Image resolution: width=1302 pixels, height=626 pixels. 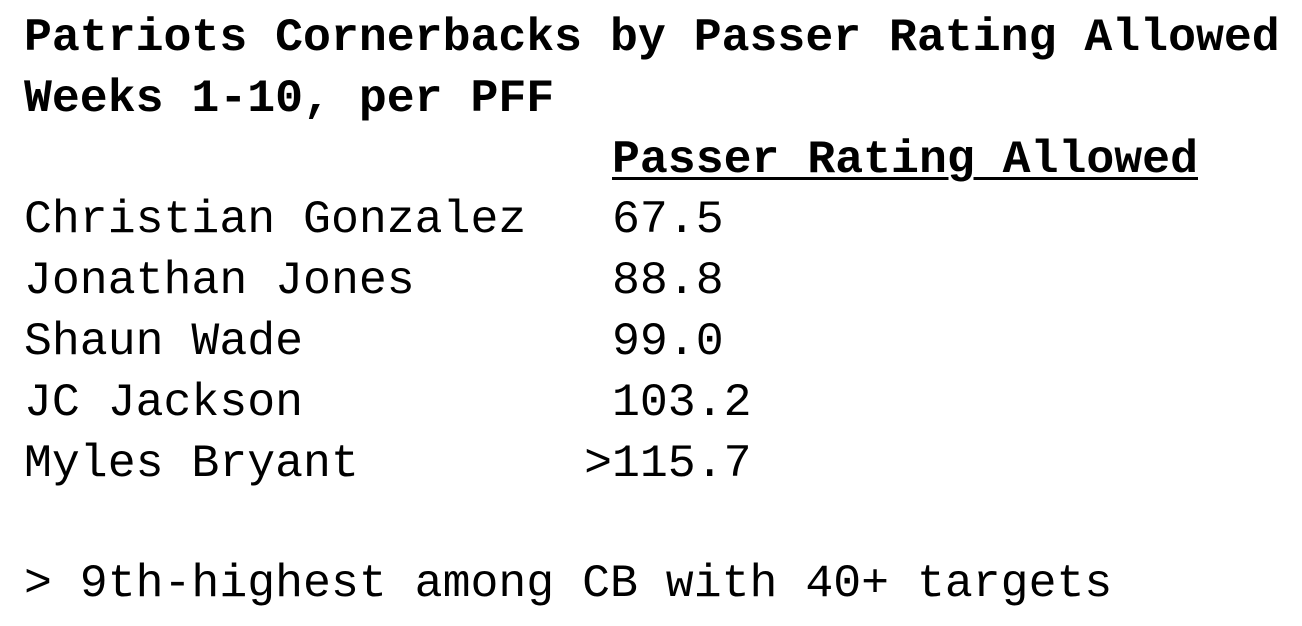 I want to click on player-name: Shaun Wade, so click(x=164, y=341).